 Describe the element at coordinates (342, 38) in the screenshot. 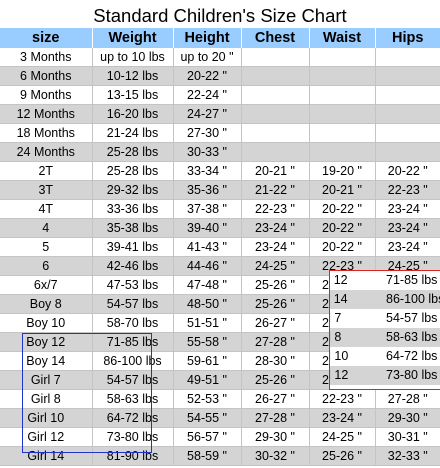

I see `header-waist: Waist` at that location.